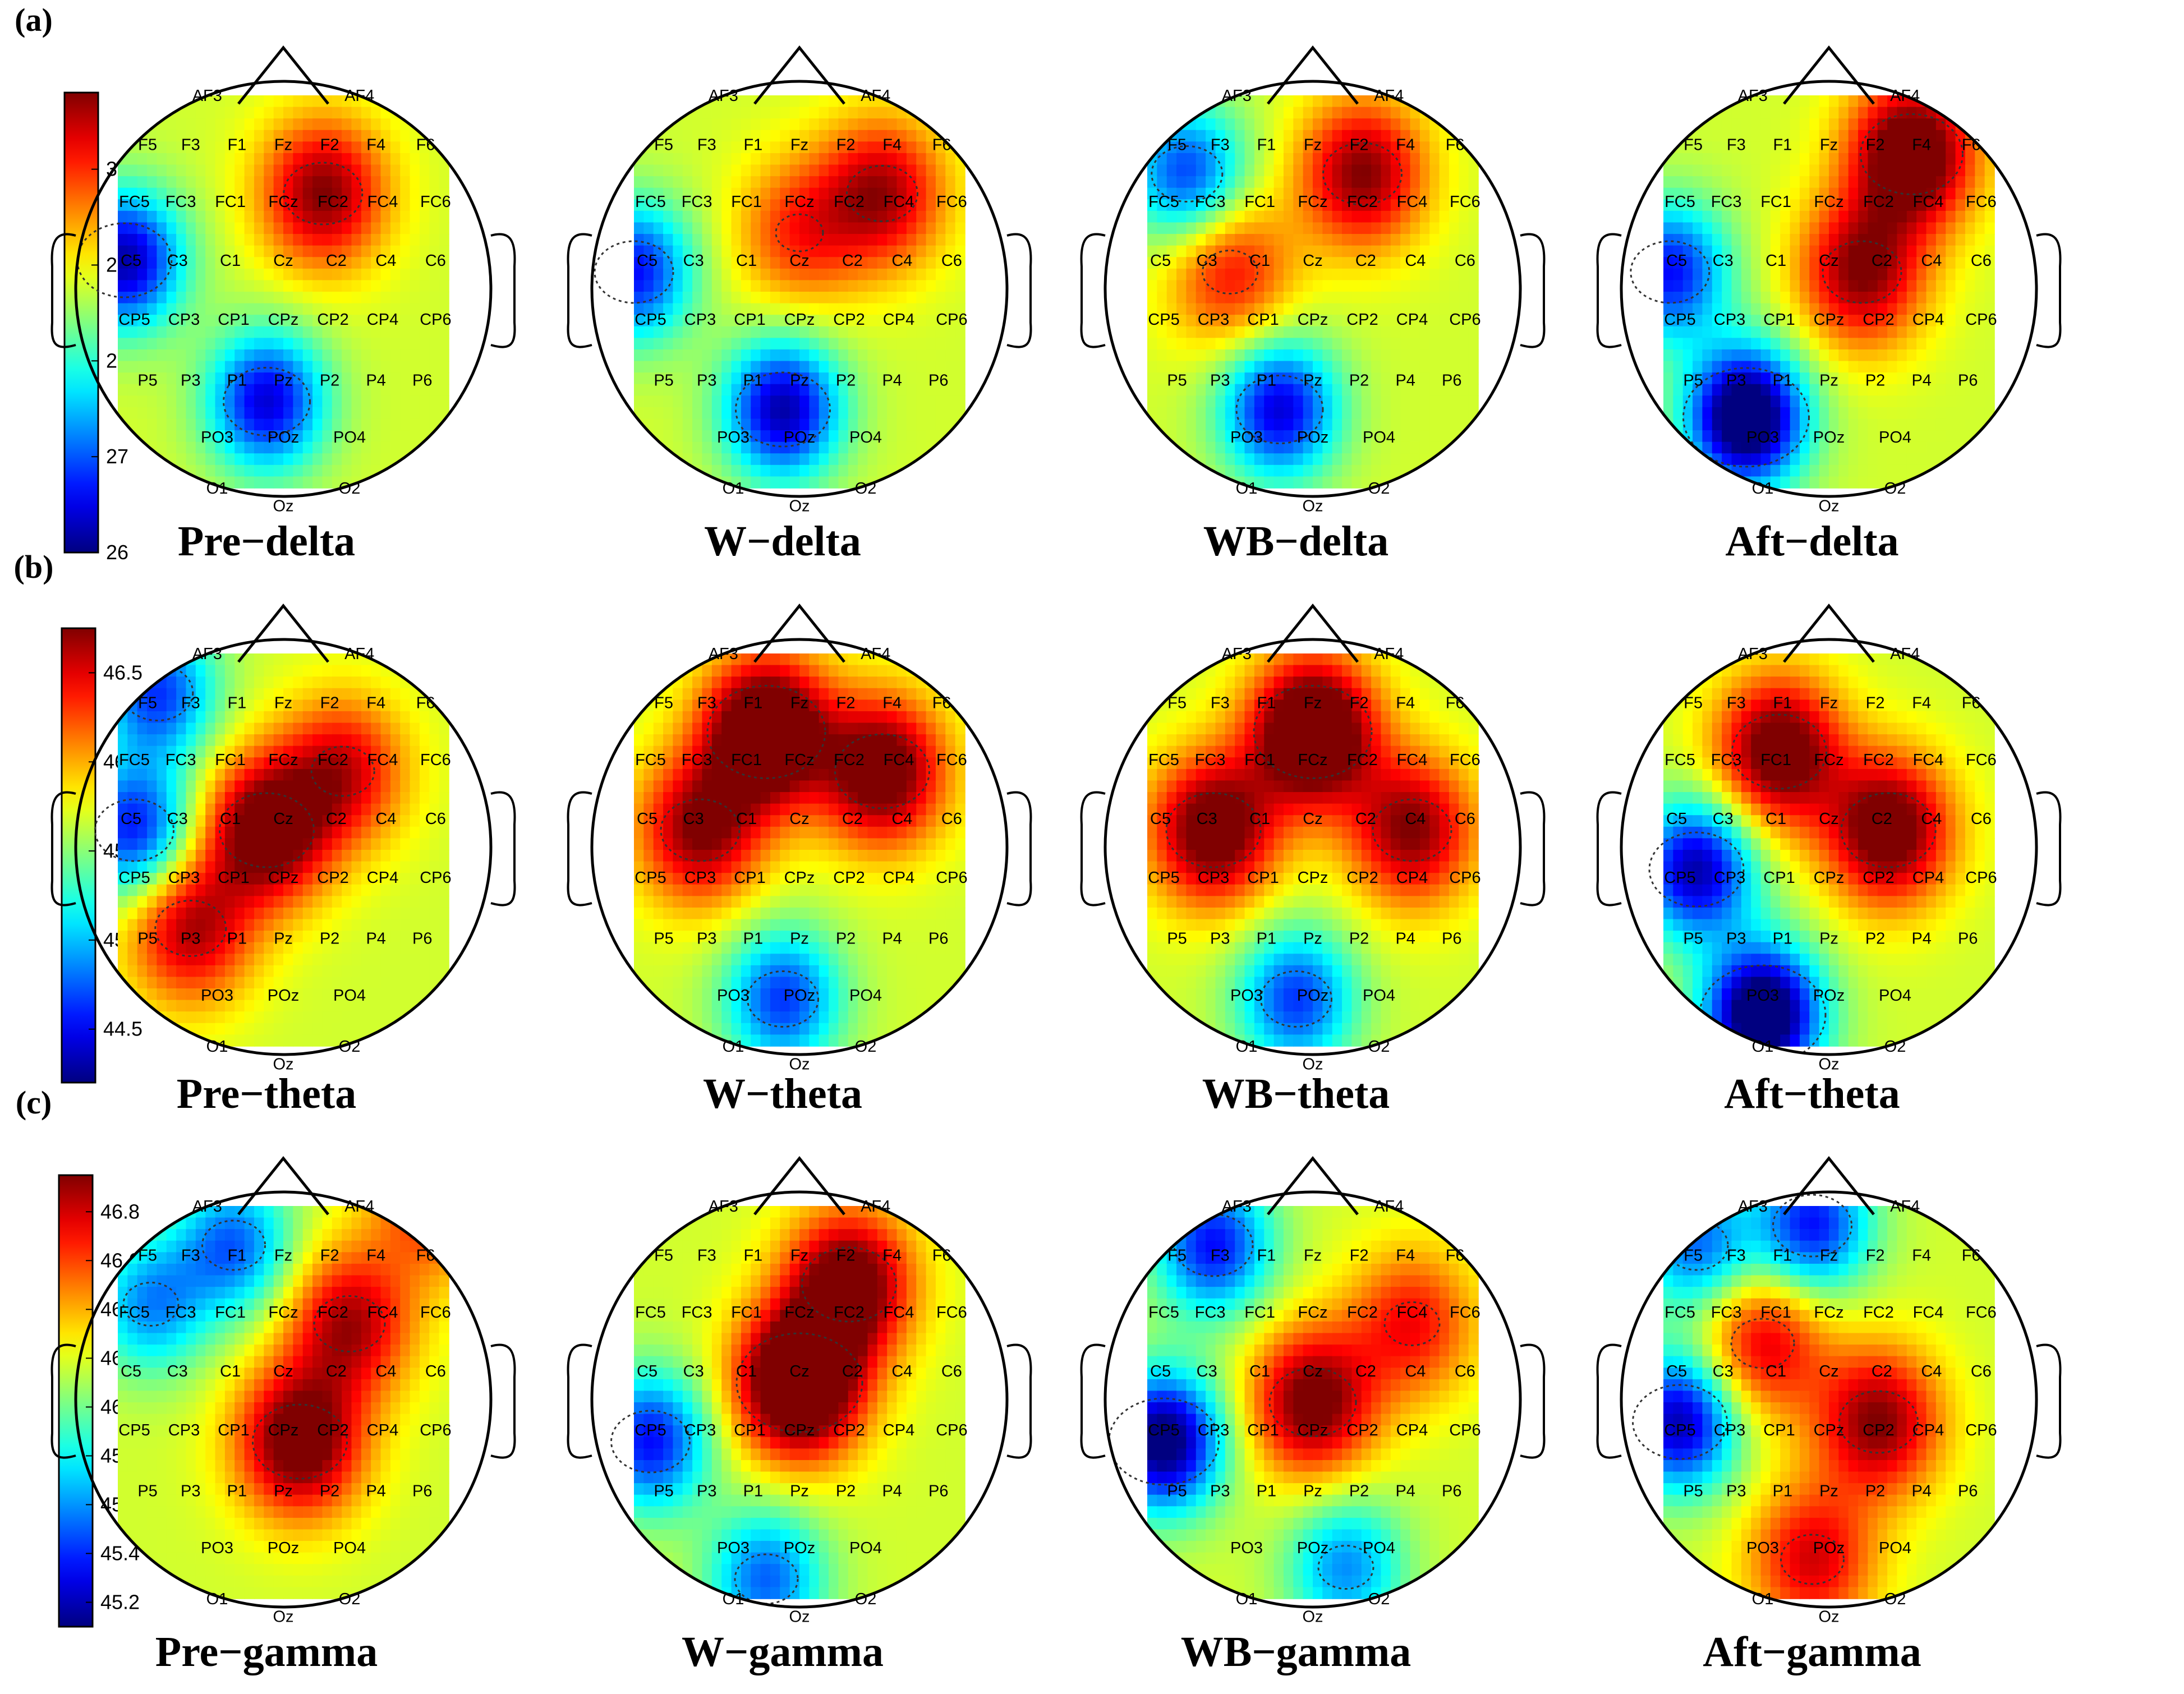  I want to click on electrode-label: FC5, so click(134, 760).